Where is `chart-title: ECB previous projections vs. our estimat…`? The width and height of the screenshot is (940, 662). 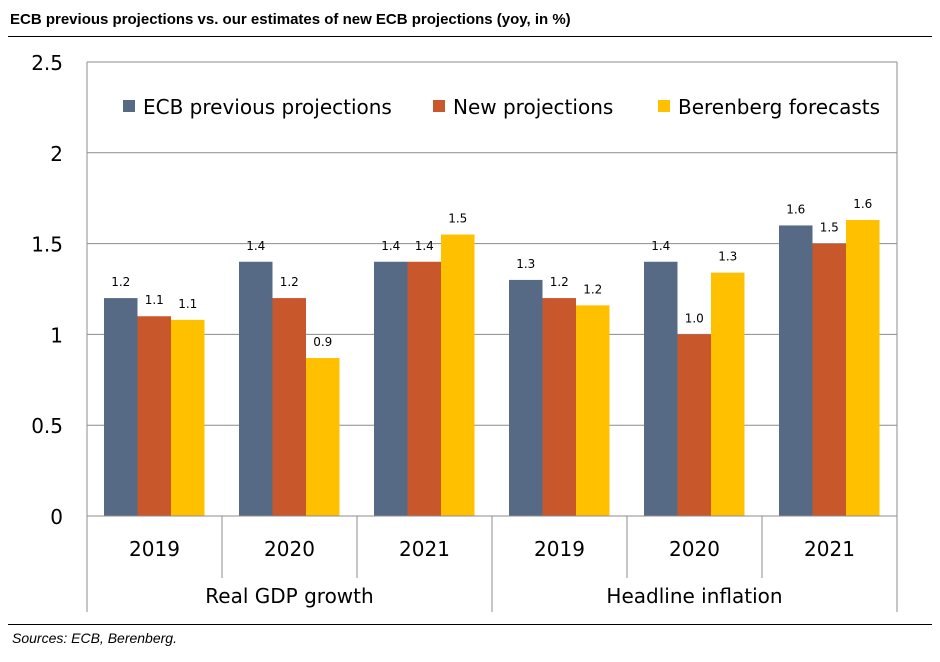 chart-title: ECB previous projections vs. our estimat… is located at coordinates (290, 19).